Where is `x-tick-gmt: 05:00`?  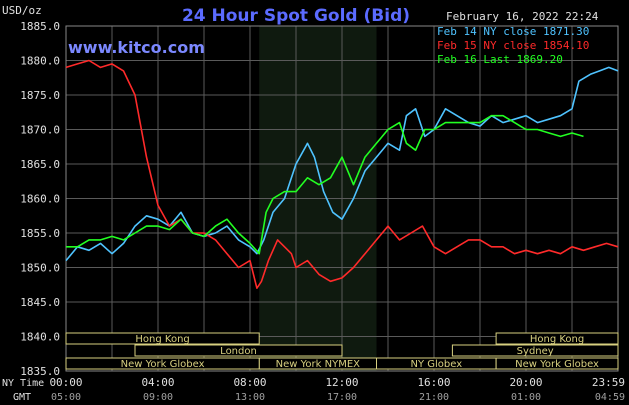
x-tick-gmt: 05:00 is located at coordinates (66, 397).